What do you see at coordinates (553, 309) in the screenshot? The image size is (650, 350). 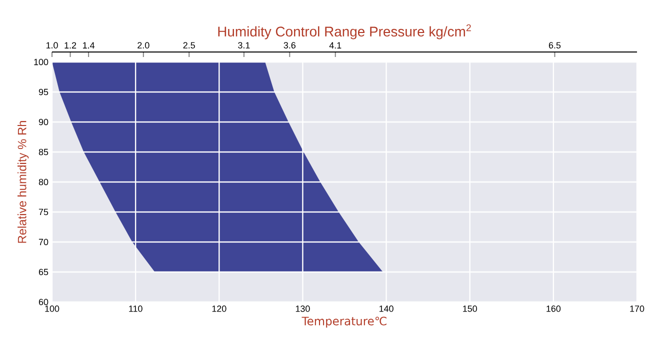 I see `x-tick-label: 160` at bounding box center [553, 309].